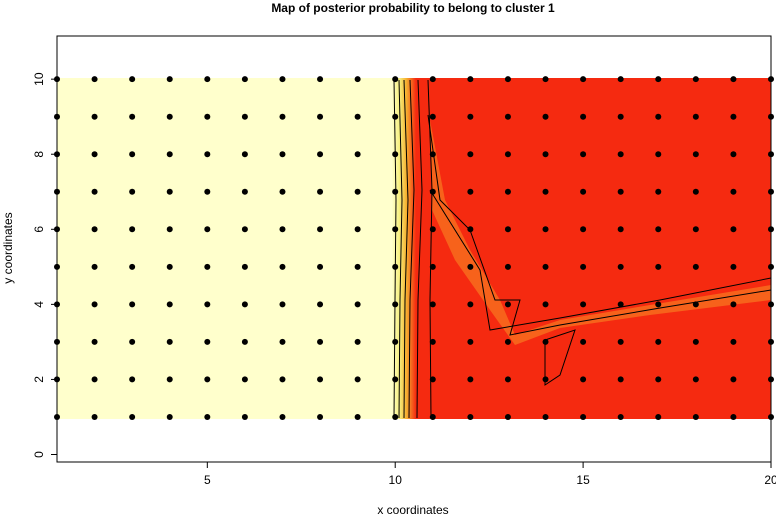  I want to click on y-tick-label: 2, so click(39, 379).